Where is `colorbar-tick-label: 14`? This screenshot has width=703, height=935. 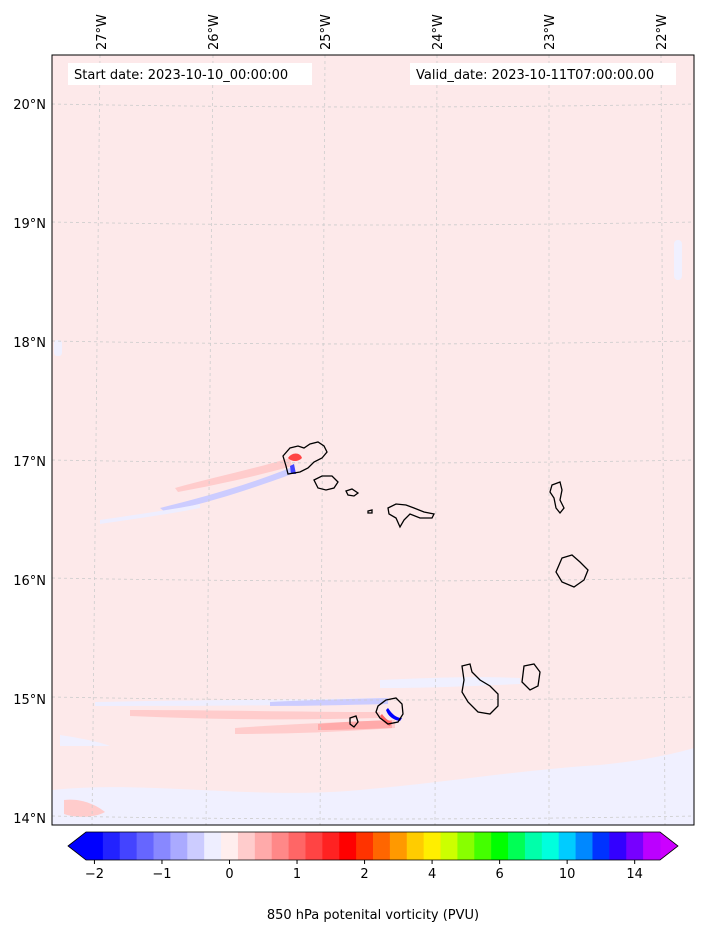
colorbar-tick-label: 14 is located at coordinates (634, 874).